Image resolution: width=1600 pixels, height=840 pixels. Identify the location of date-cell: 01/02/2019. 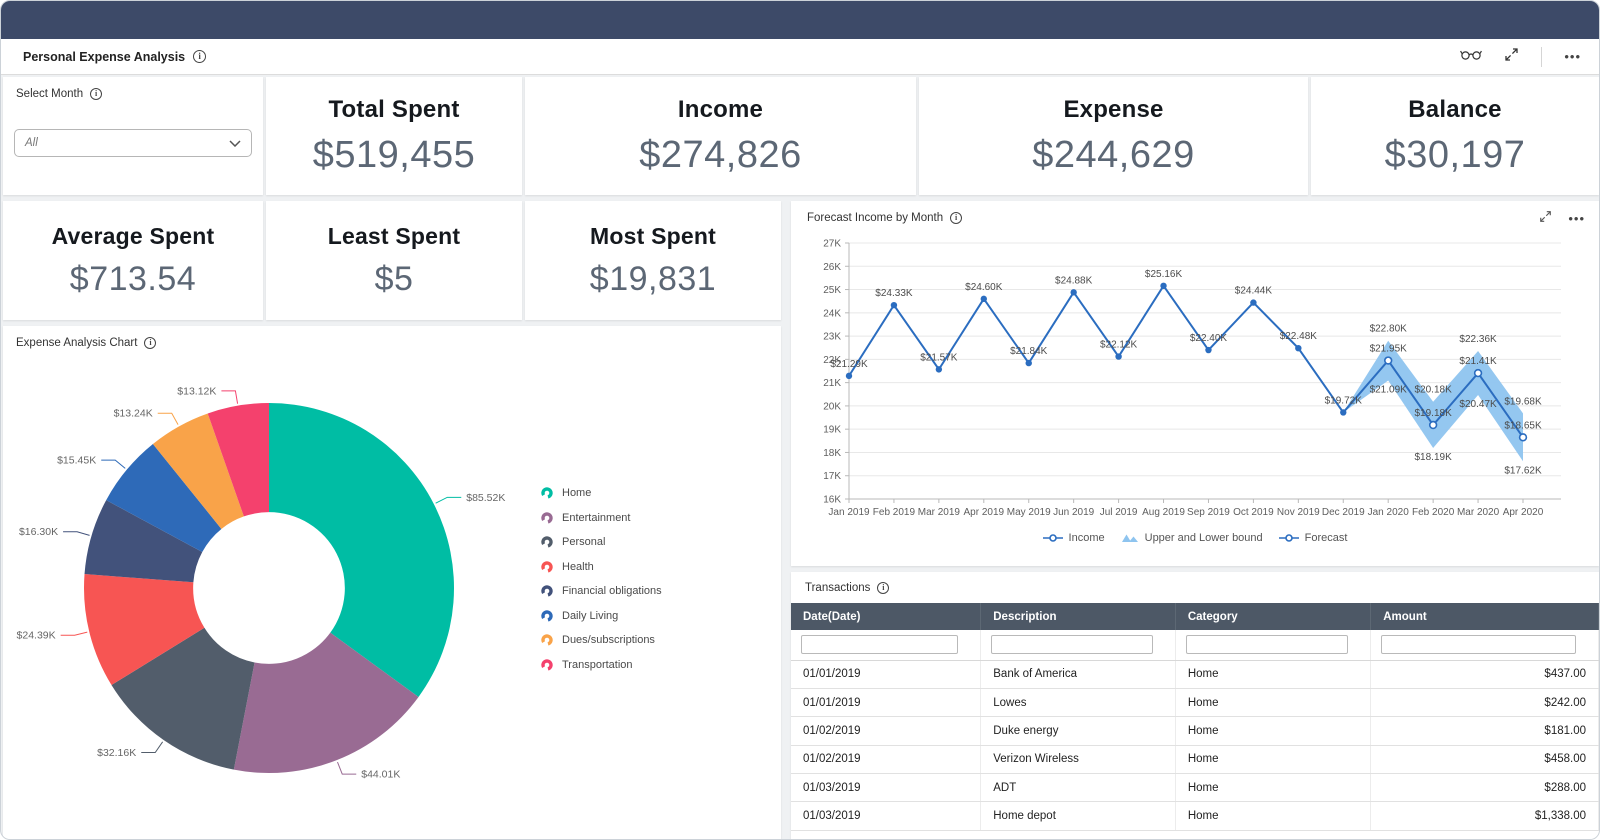
(886, 760).